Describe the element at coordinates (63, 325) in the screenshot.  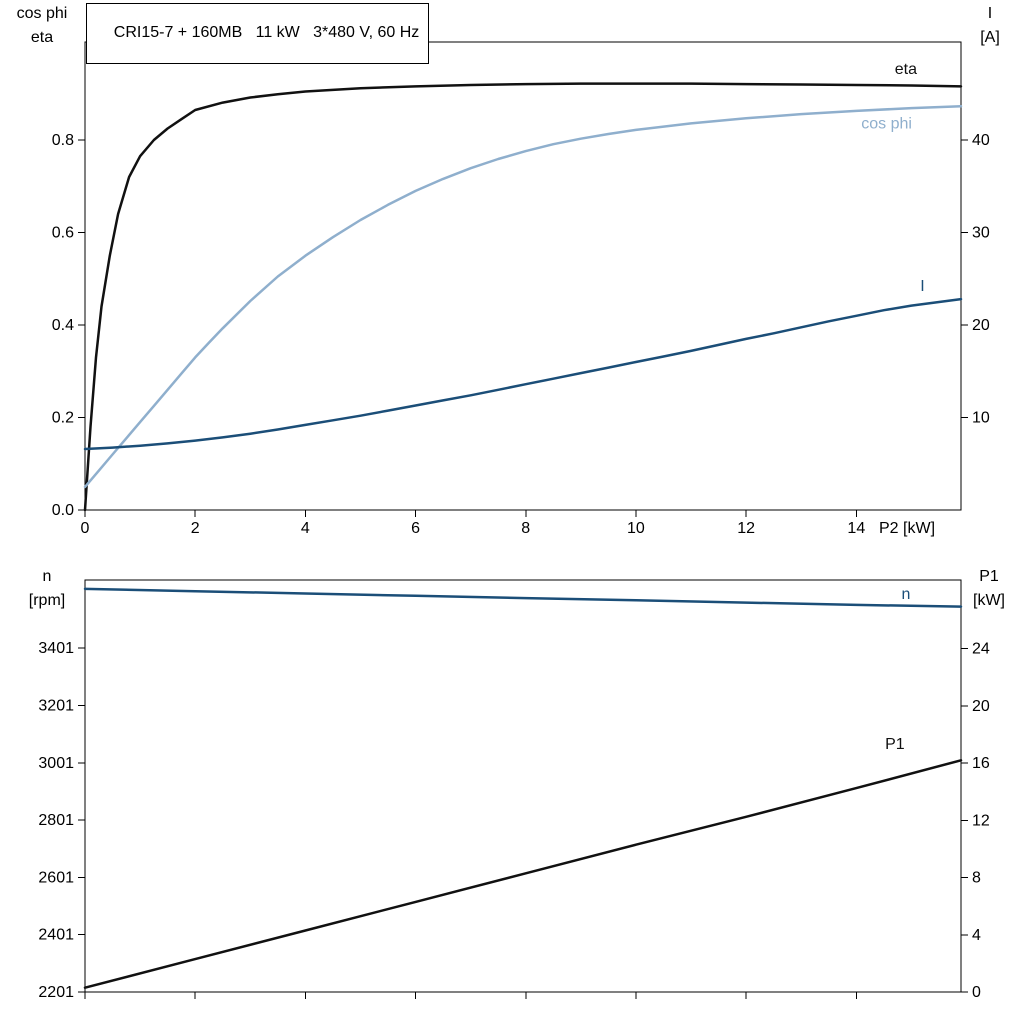
I see `left-tick-label: 0.4` at that location.